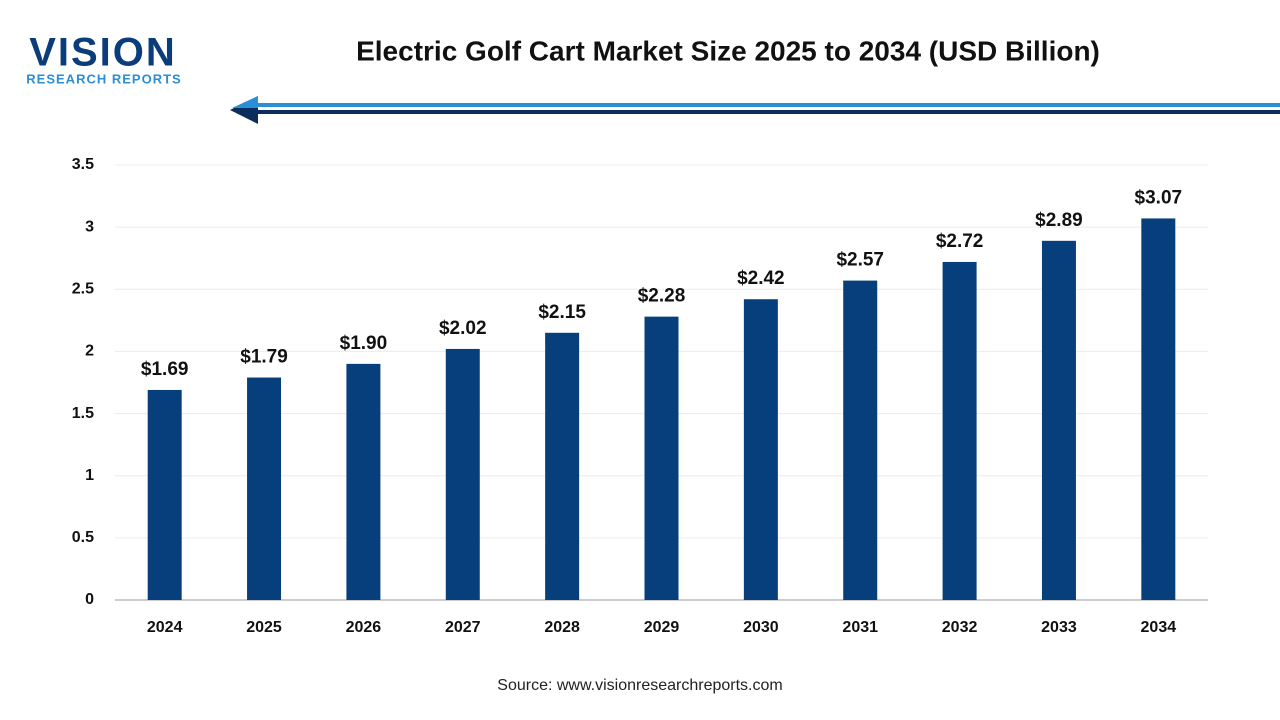  Describe the element at coordinates (1159, 197) in the screenshot. I see `value-label: $3.07` at that location.